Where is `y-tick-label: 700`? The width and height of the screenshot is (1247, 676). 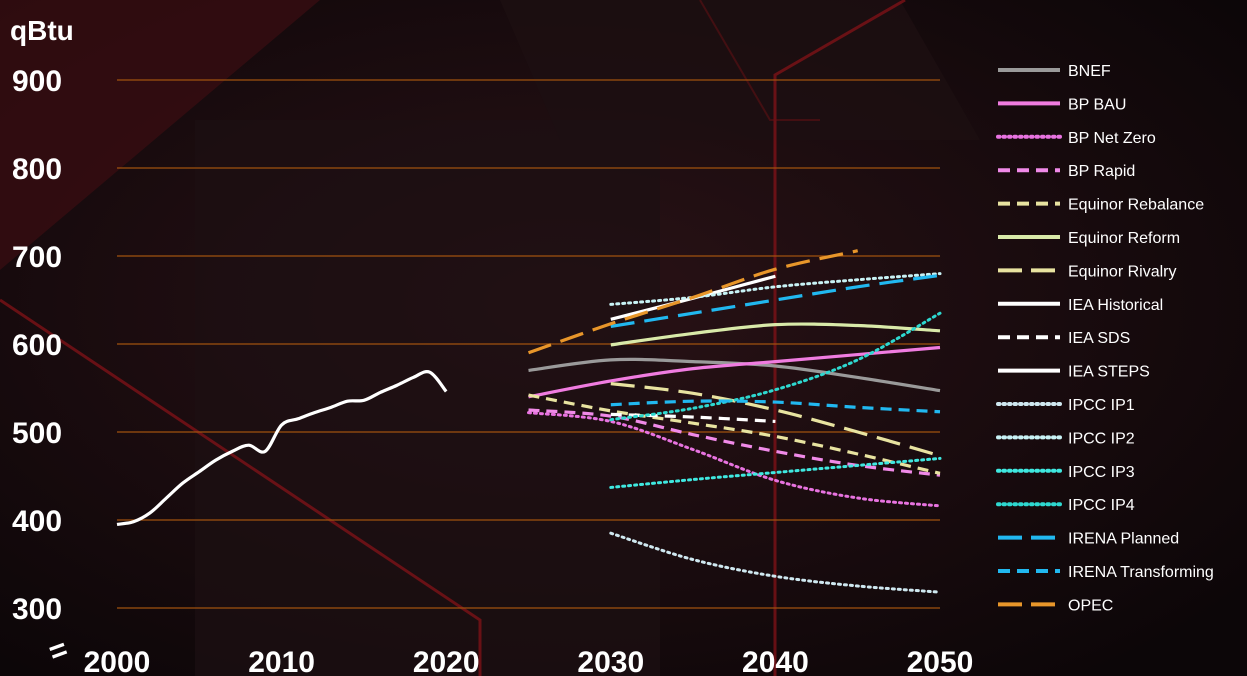 y-tick-label: 700 is located at coordinates (37, 257).